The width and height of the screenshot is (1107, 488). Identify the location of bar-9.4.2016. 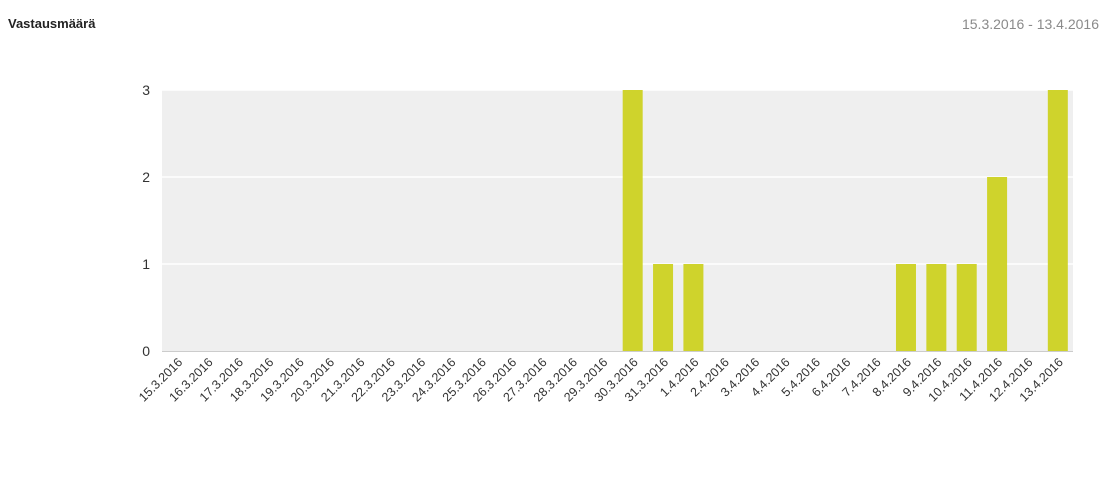
(936, 307).